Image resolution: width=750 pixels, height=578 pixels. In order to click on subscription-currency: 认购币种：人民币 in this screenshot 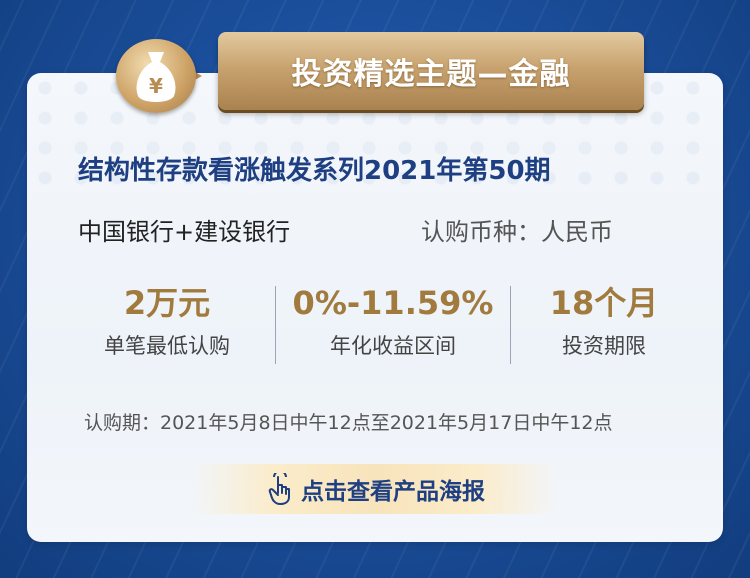, I will do `click(517, 232)`.